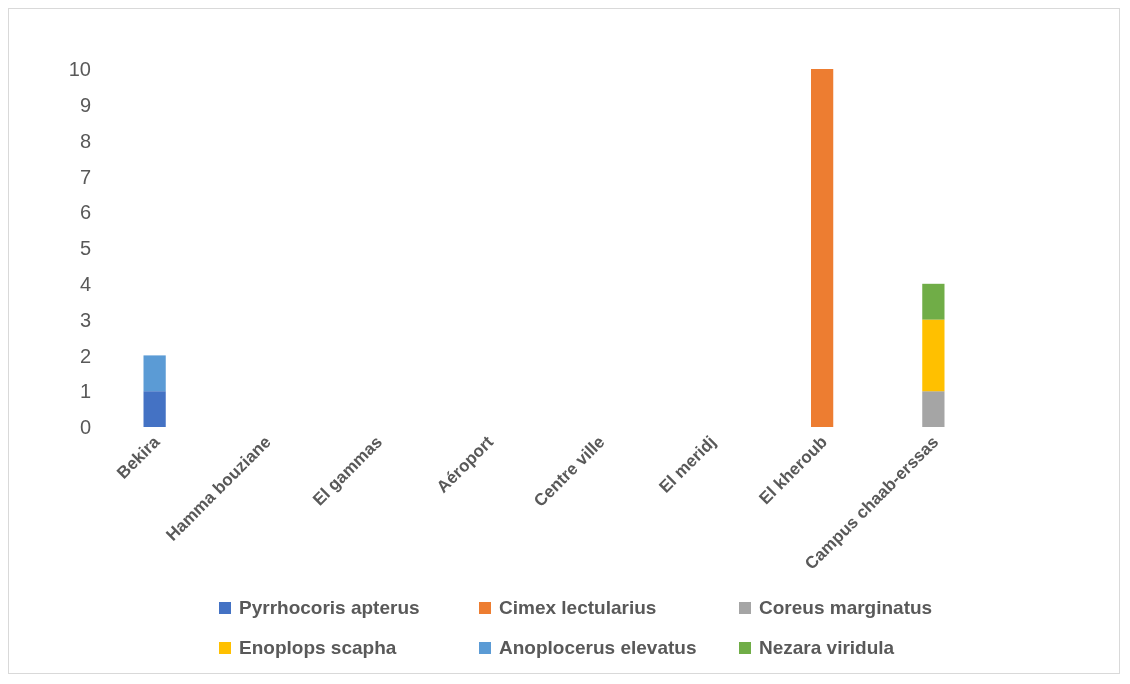 This screenshot has width=1130, height=684. I want to click on y-tick-label: 8, so click(85, 140).